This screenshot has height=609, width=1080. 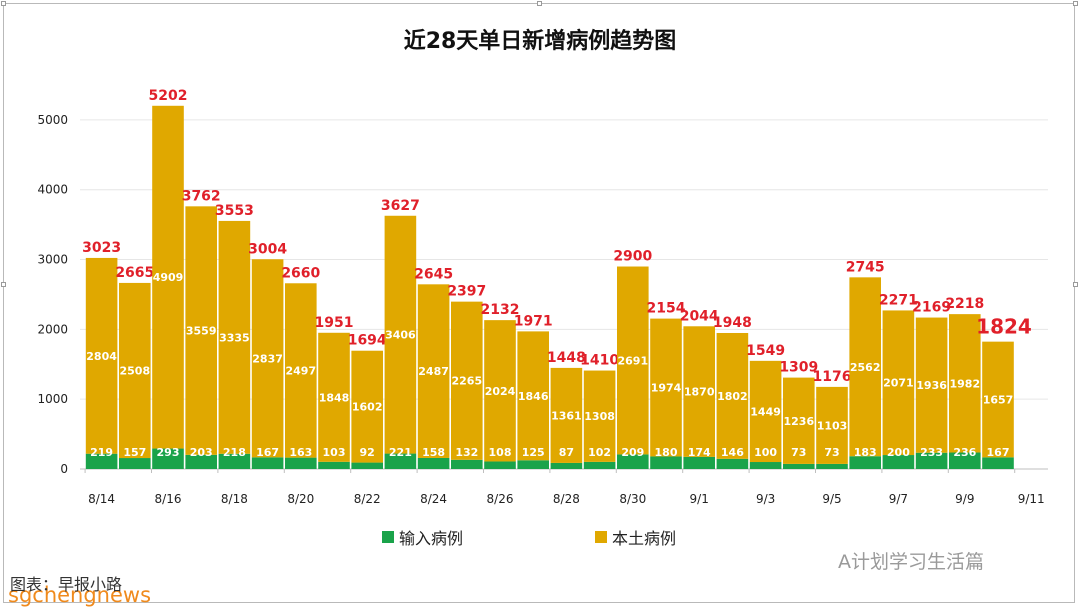 I want to click on x-tick-label: 8/22, so click(x=367, y=499).